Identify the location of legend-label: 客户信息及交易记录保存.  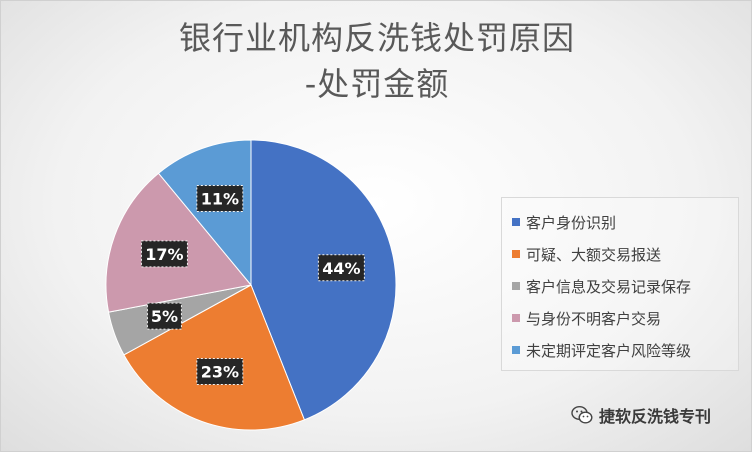
(609, 286).